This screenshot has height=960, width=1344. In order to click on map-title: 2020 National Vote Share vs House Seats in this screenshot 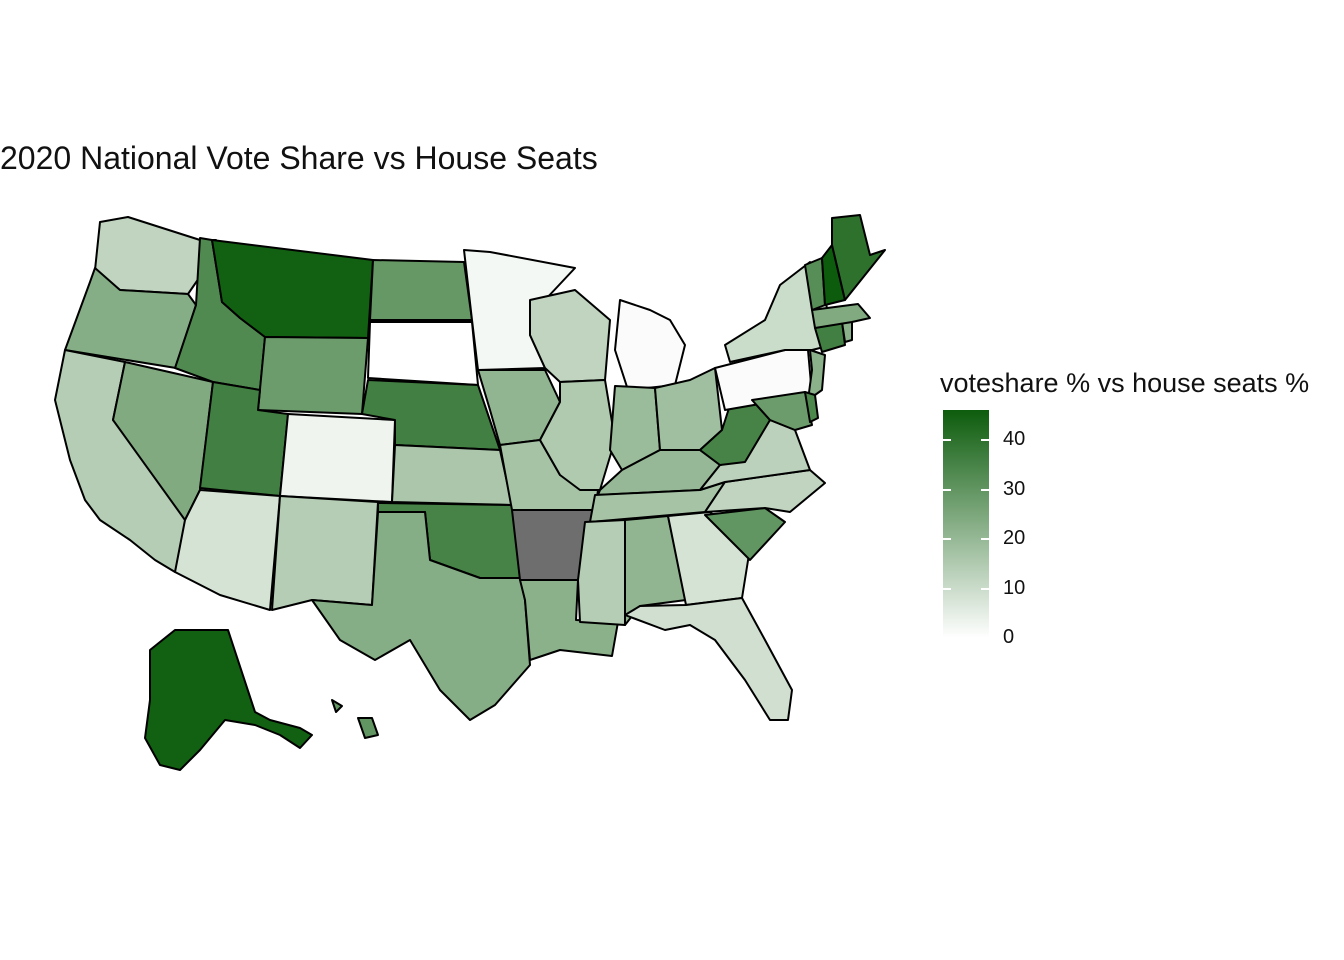, I will do `click(299, 158)`.